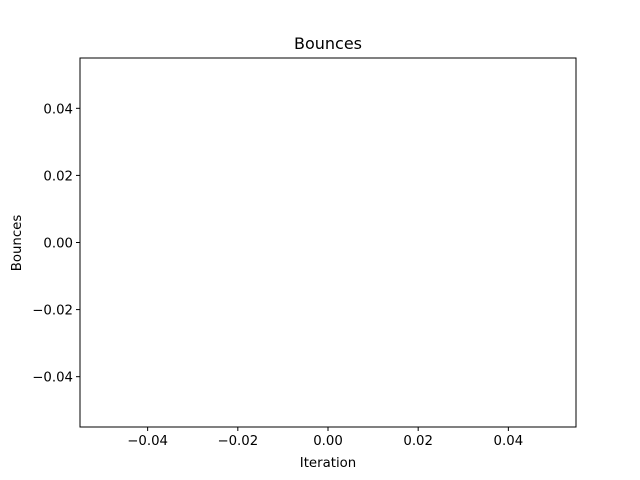 The width and height of the screenshot is (640, 480). Describe the element at coordinates (418, 441) in the screenshot. I see `x-tick-label: 0.02` at that location.